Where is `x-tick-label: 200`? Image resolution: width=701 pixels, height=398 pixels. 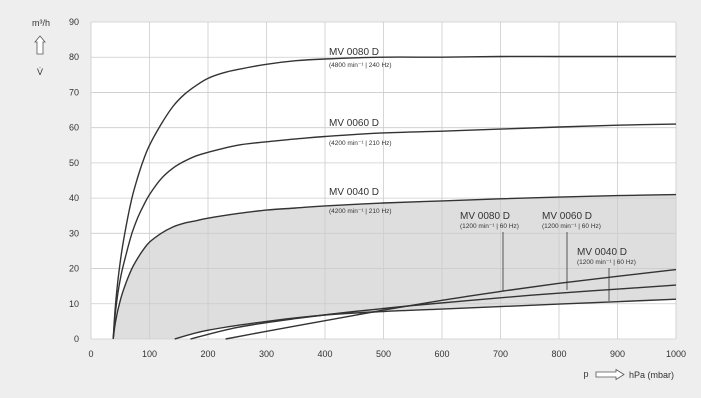
x-tick-label: 200 is located at coordinates (207, 354).